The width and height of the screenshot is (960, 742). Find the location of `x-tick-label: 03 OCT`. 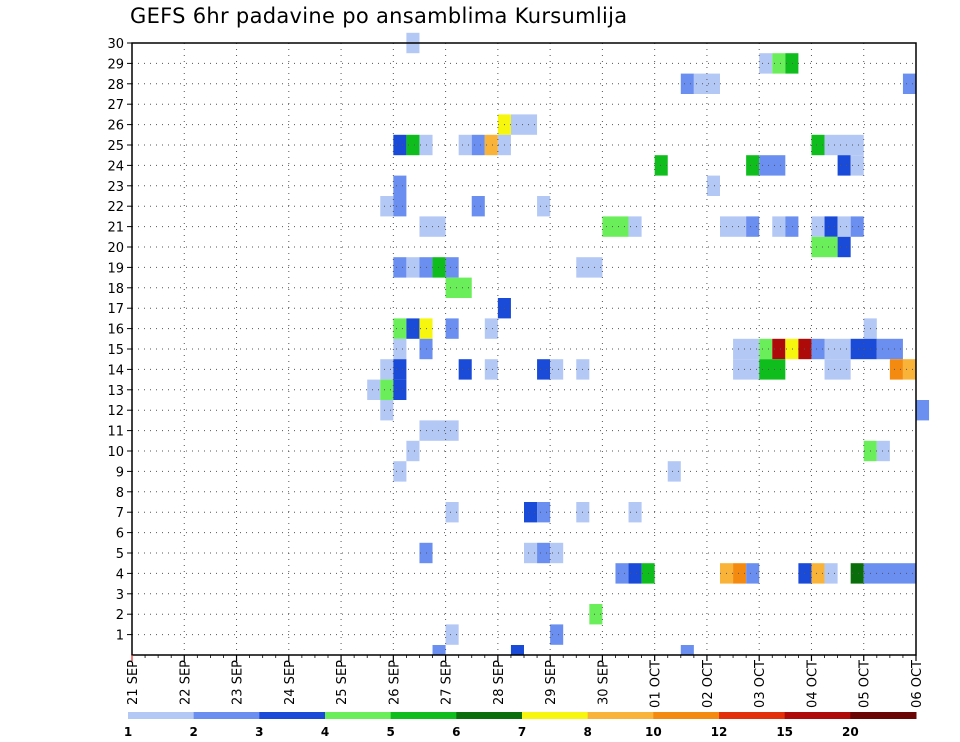

x-tick-label: 03 OCT is located at coordinates (760, 684).